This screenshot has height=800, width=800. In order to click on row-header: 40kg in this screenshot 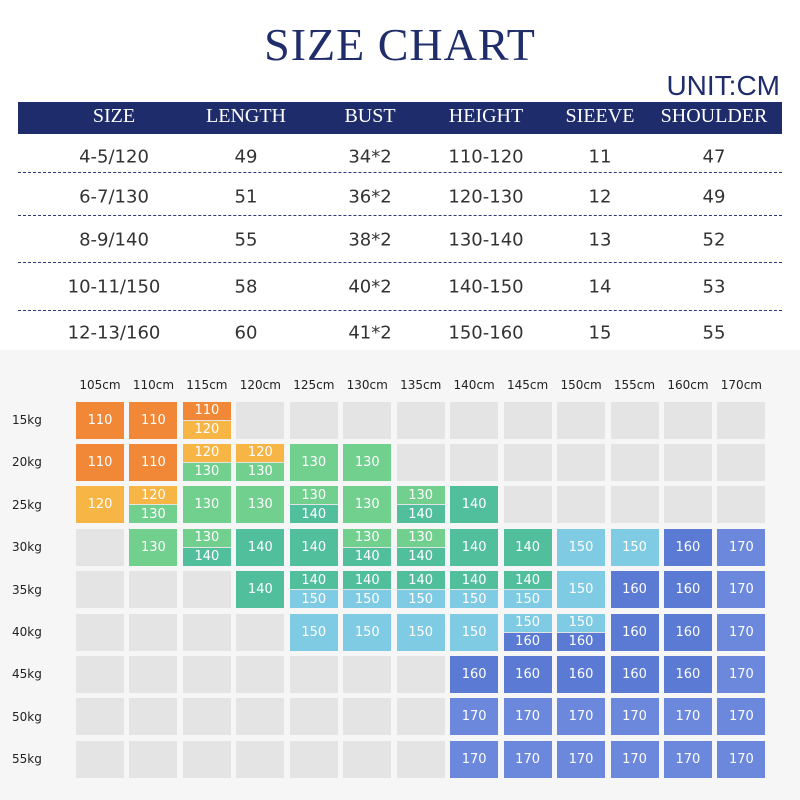, I will do `click(27, 632)`.